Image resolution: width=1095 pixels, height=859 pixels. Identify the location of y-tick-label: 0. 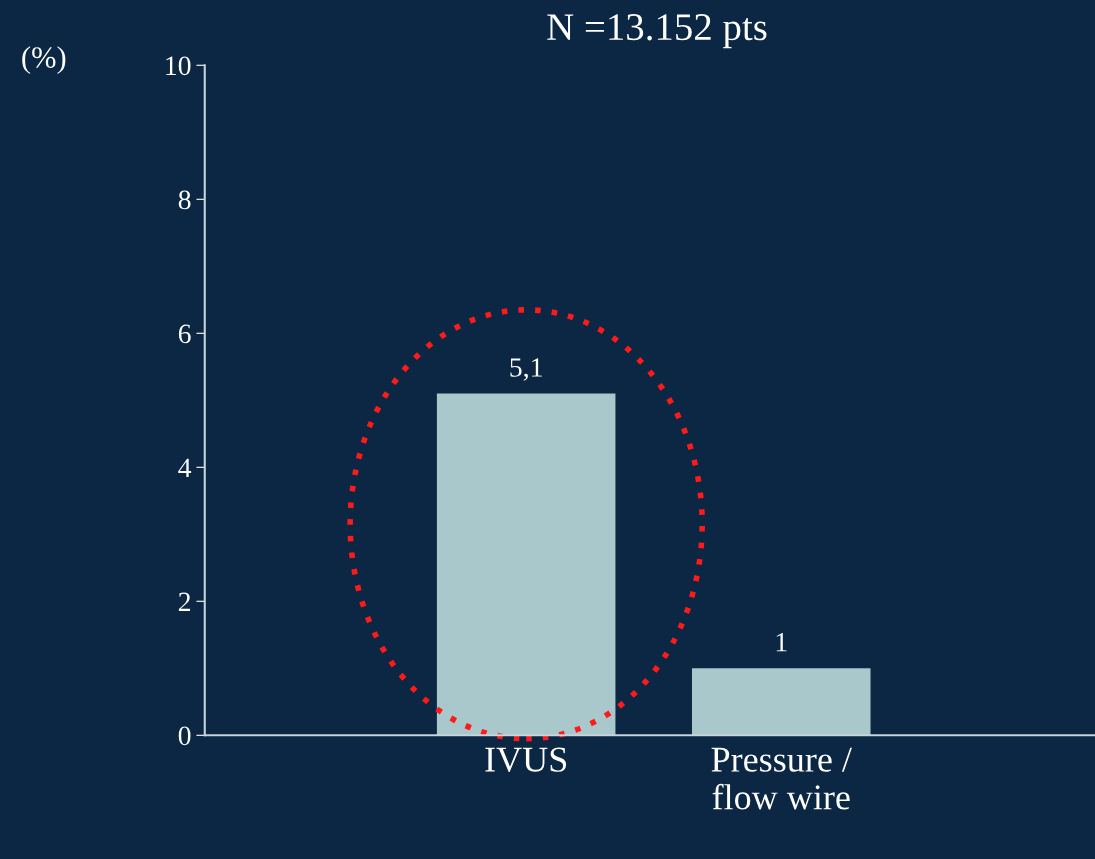
(184, 736).